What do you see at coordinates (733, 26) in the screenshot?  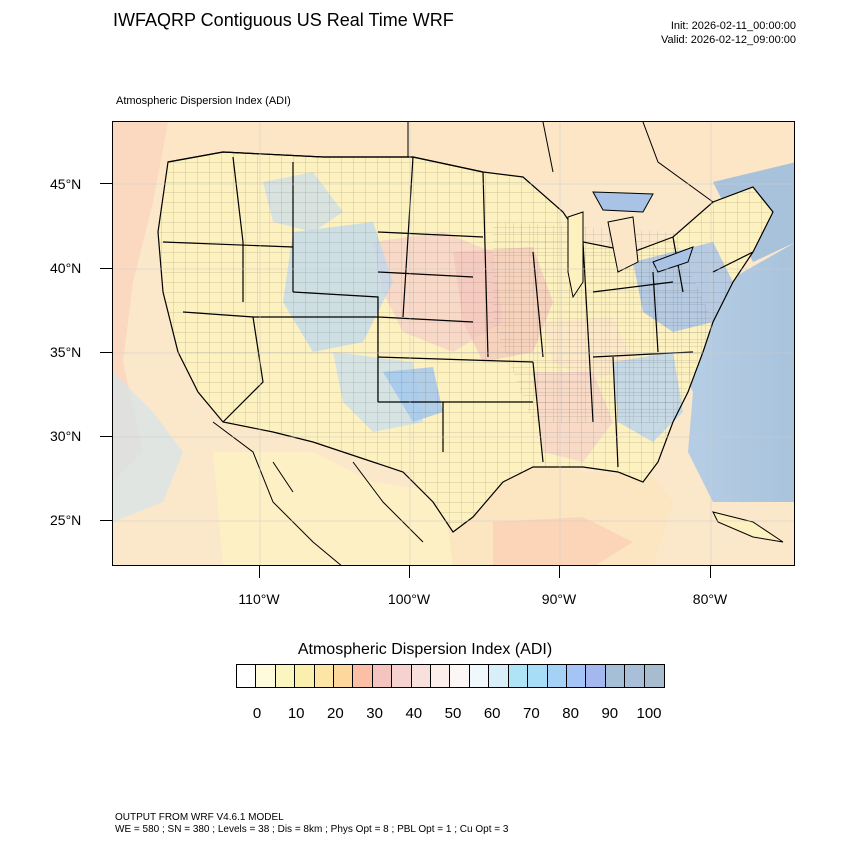 I see `init-time: Init: 2026-02-11_00:00:00` at bounding box center [733, 26].